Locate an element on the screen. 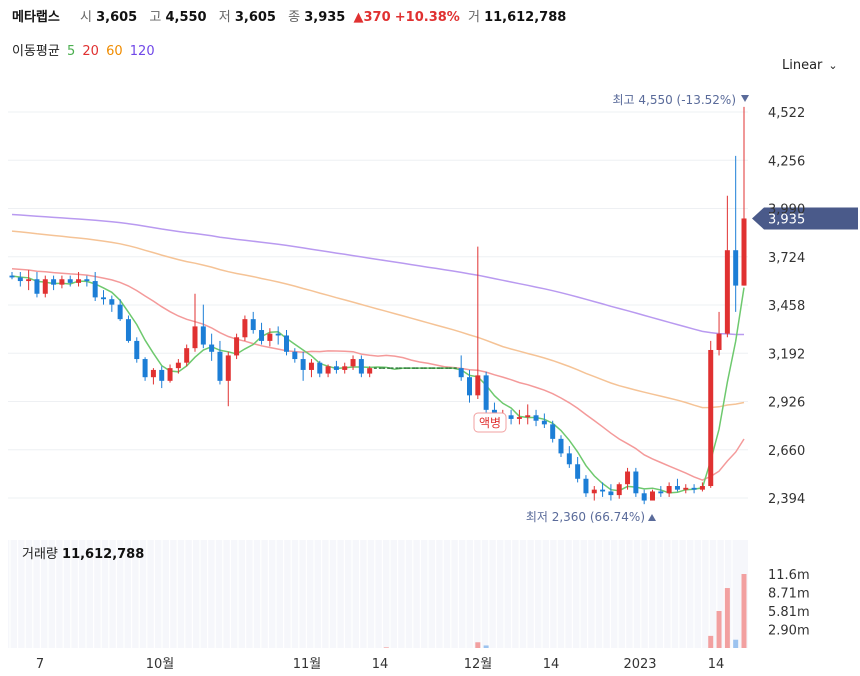 Image resolution: width=860 pixels, height=676 pixels. volume-tick-label: 2.90m is located at coordinates (789, 631).